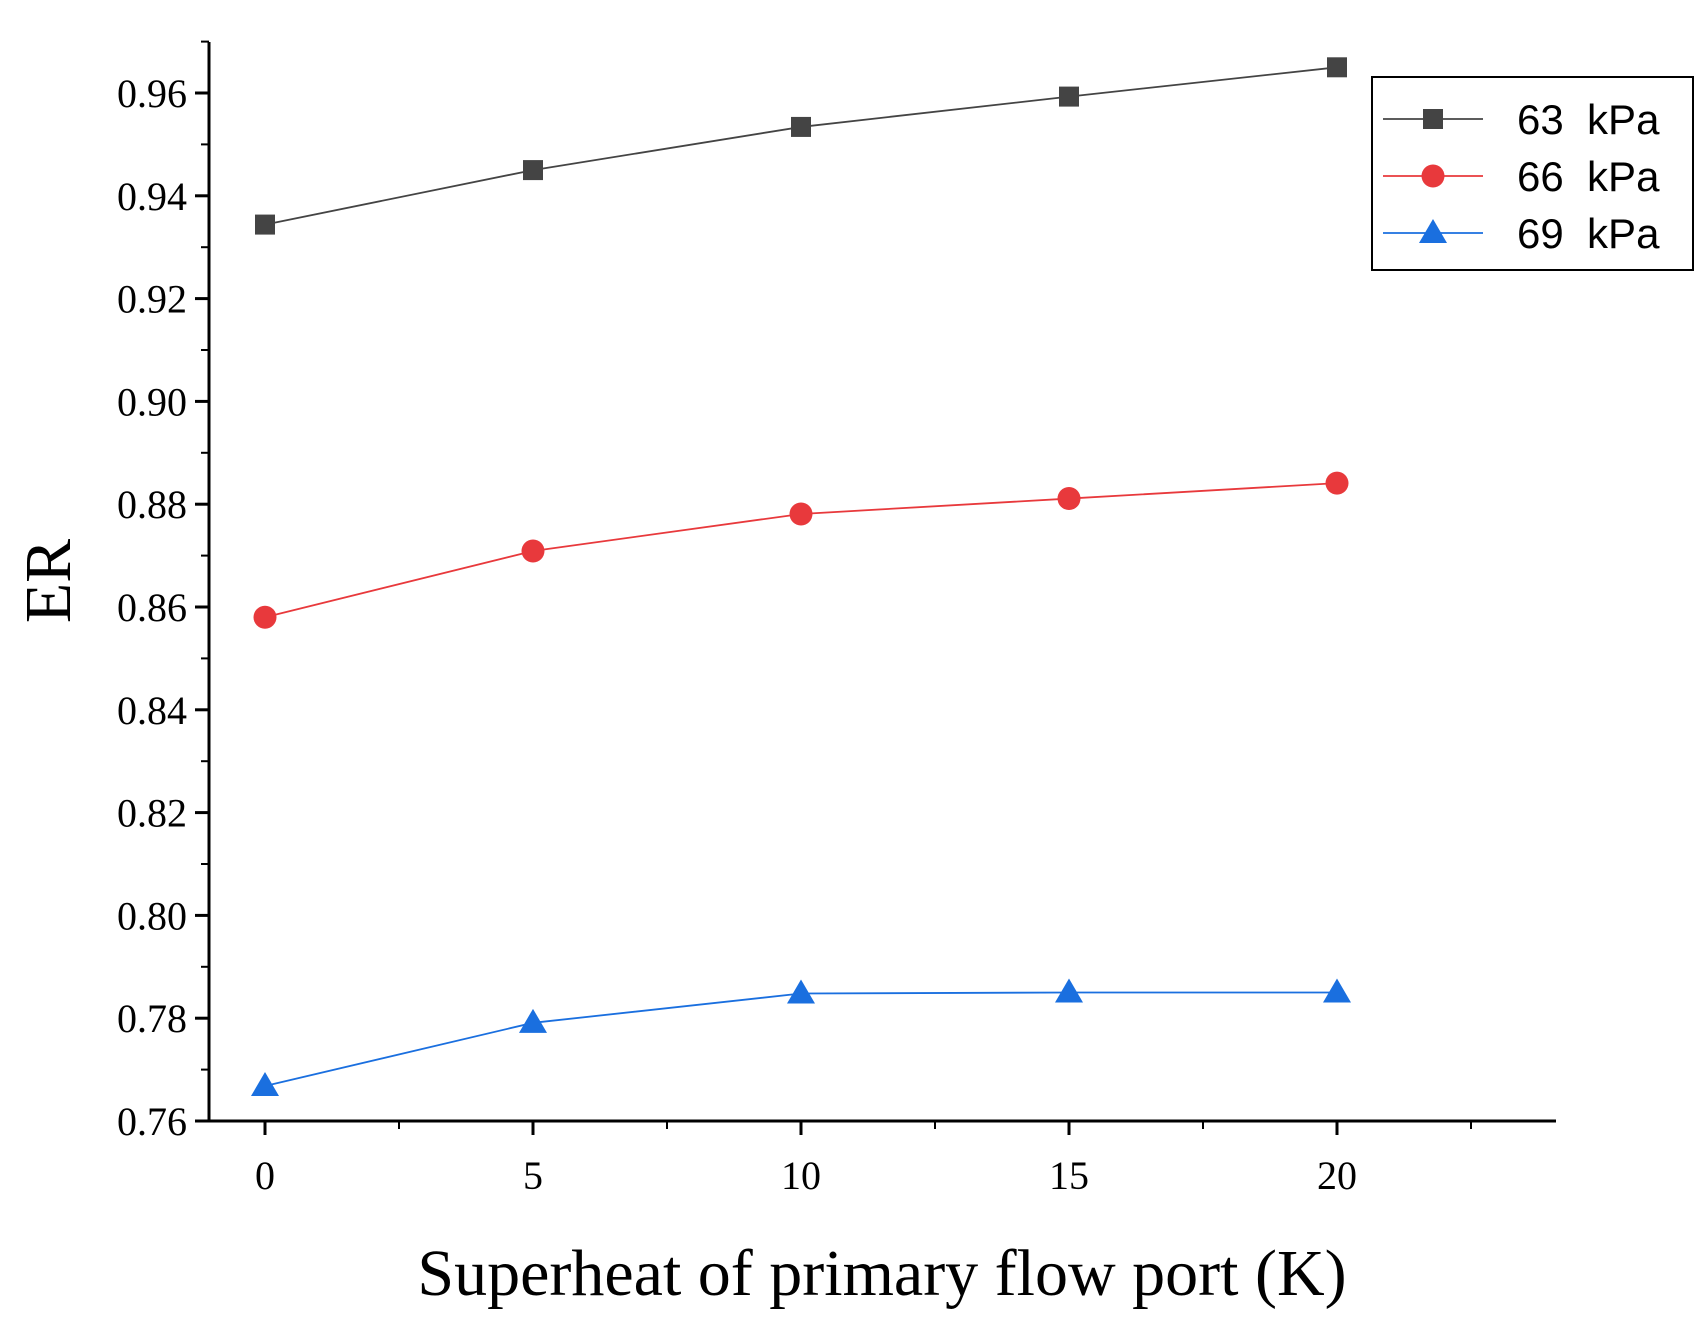  I want to click on series-triangle, so click(801, 1037).